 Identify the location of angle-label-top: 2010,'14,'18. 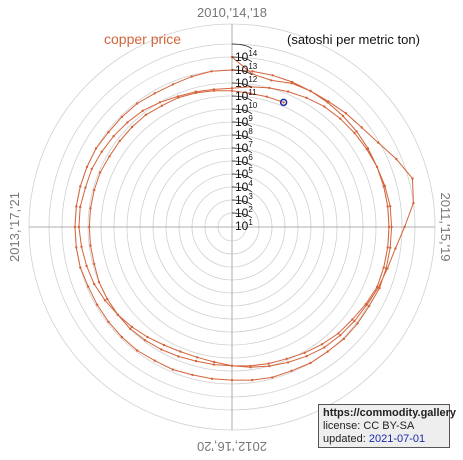
(232, 12).